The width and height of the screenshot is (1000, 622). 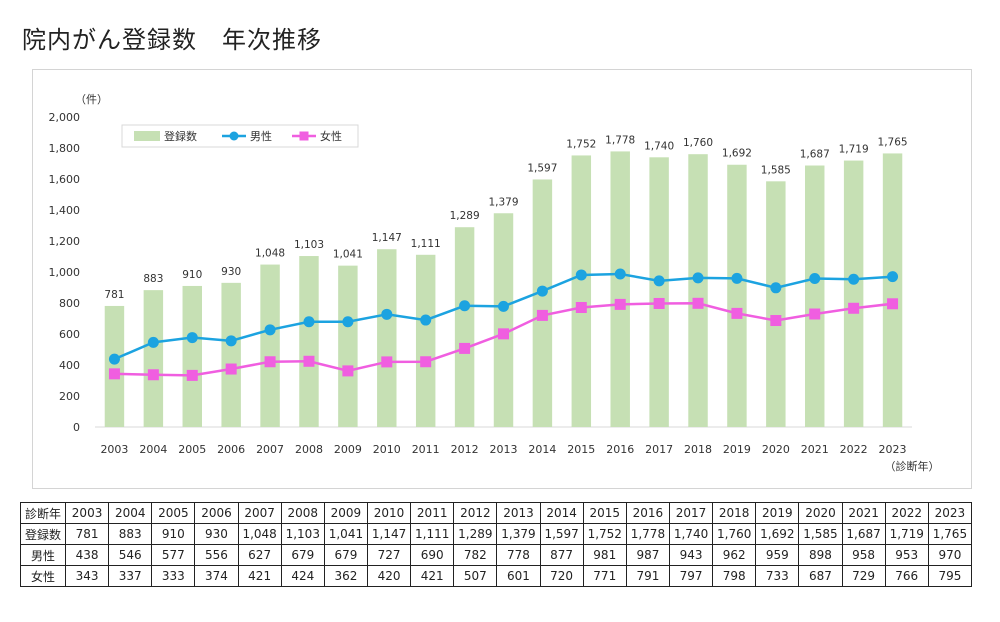 What do you see at coordinates (216, 576) in the screenshot?
I see `table-value-cell: 374` at bounding box center [216, 576].